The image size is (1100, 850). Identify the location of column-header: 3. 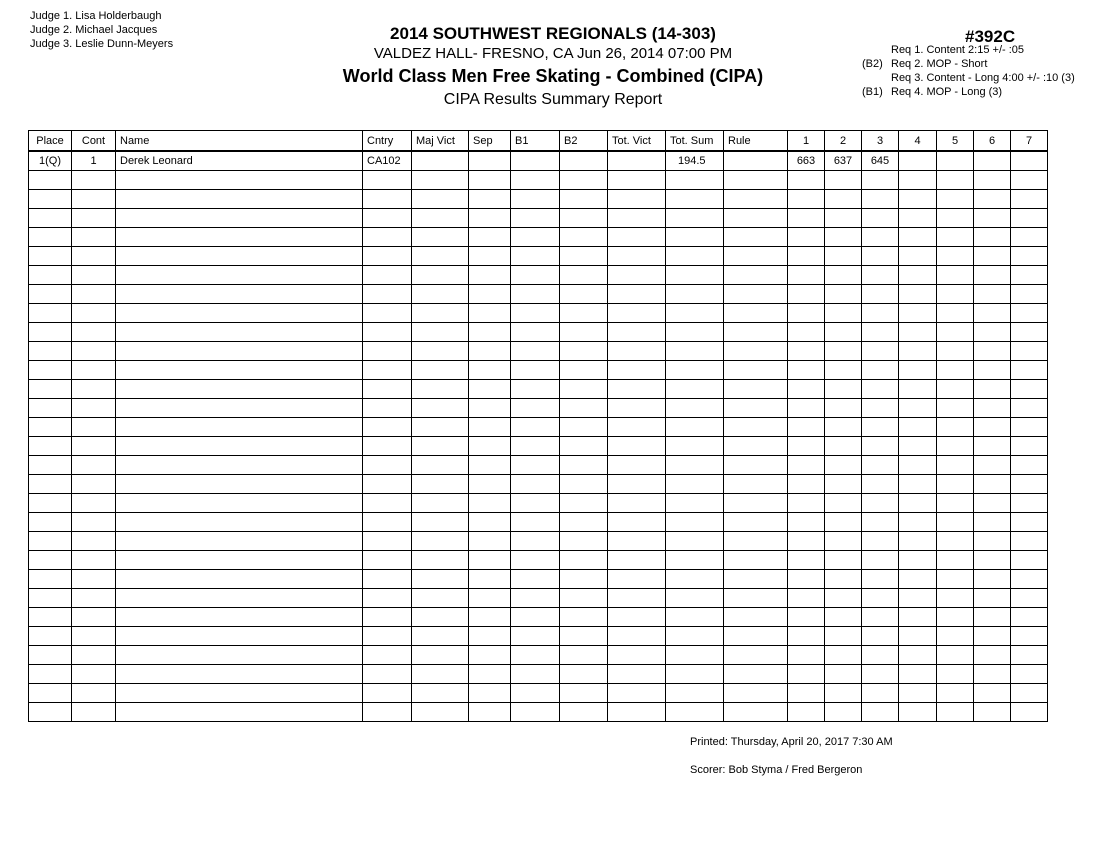
(880, 141).